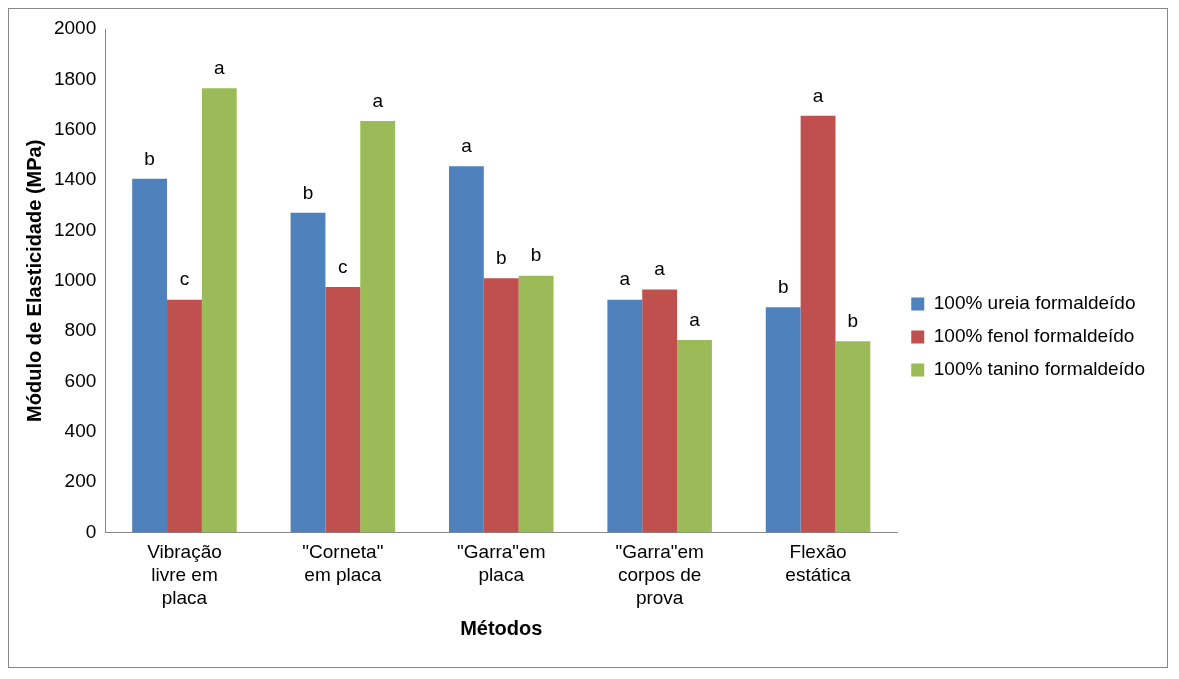  I want to click on y-tick-label: 1000, so click(75, 280).